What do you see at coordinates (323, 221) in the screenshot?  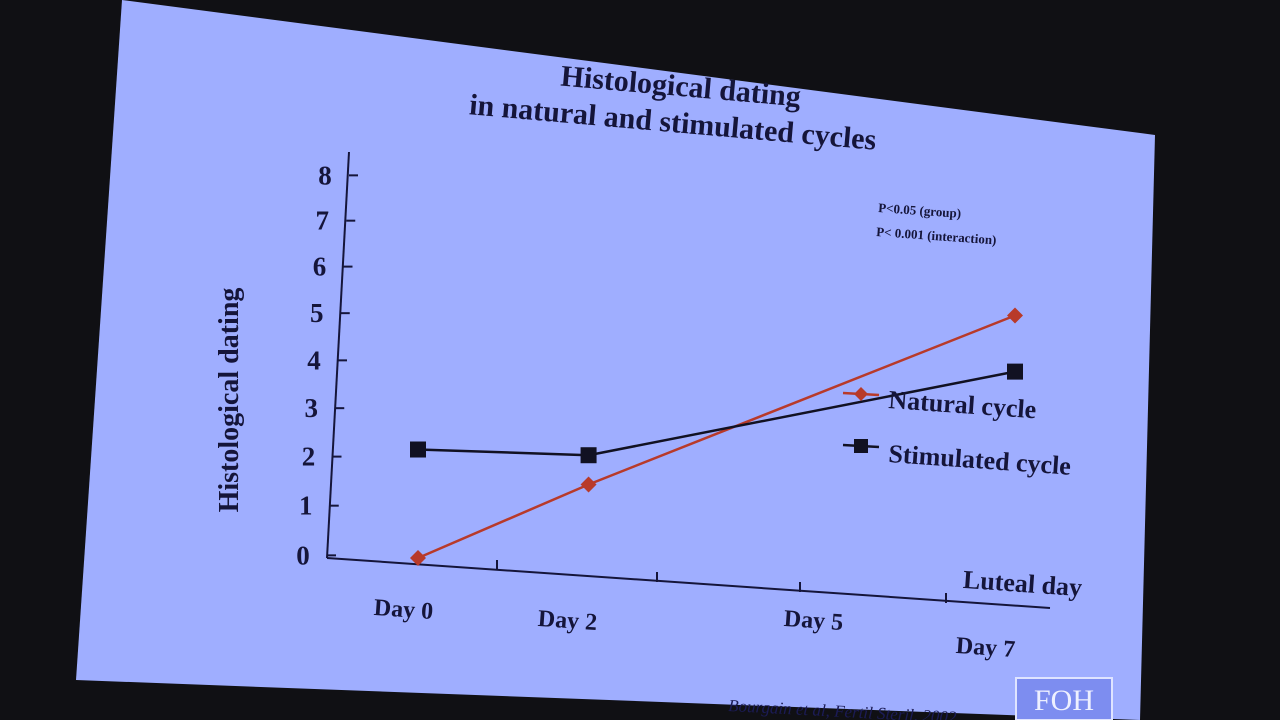 I see `y-tick-label: 7` at bounding box center [323, 221].